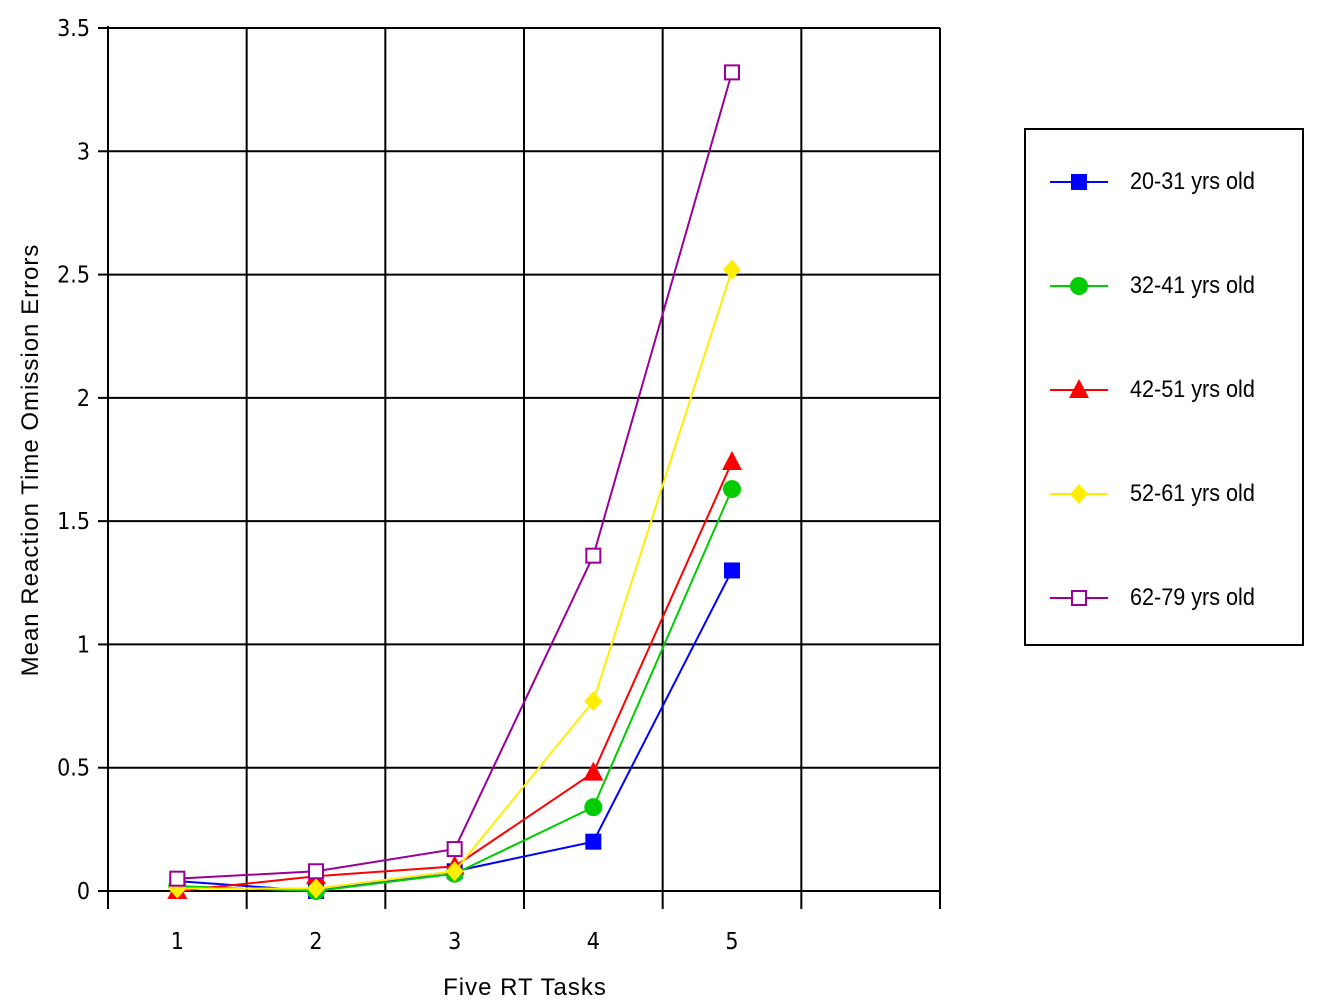 The width and height of the screenshot is (1336, 1002). What do you see at coordinates (315, 942) in the screenshot?
I see `x-tick-label: 2` at bounding box center [315, 942].